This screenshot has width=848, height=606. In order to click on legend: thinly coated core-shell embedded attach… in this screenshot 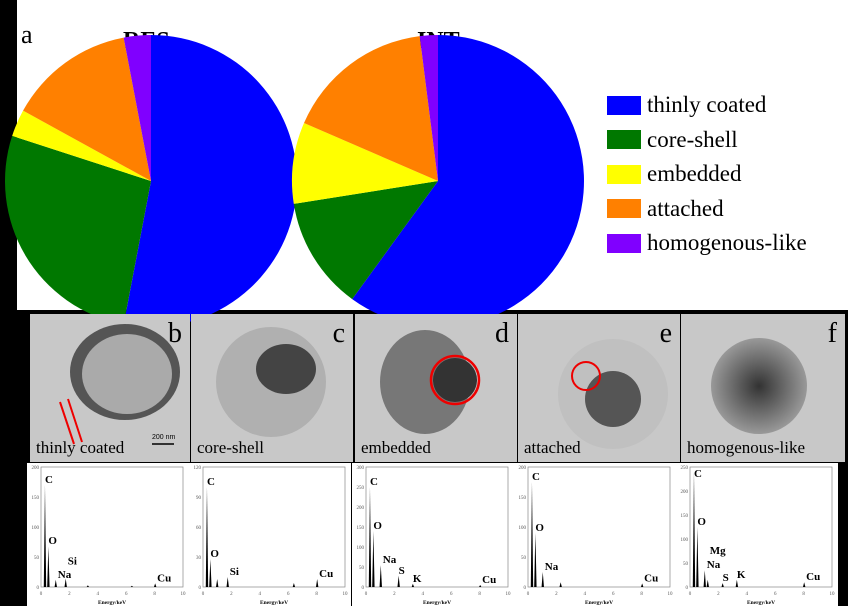, I will do `click(707, 174)`.